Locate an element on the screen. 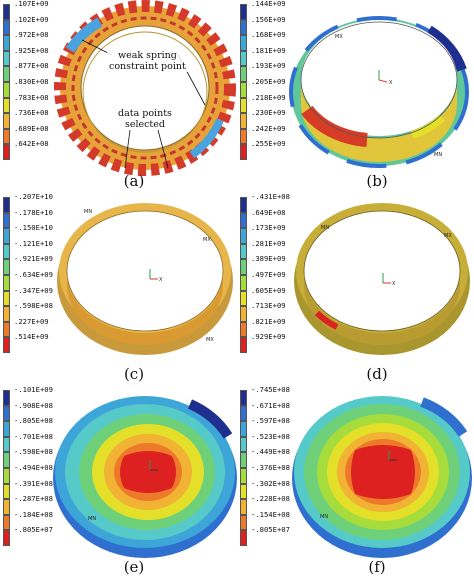  legend-value: -.376E+08 is located at coordinates (270, 467).